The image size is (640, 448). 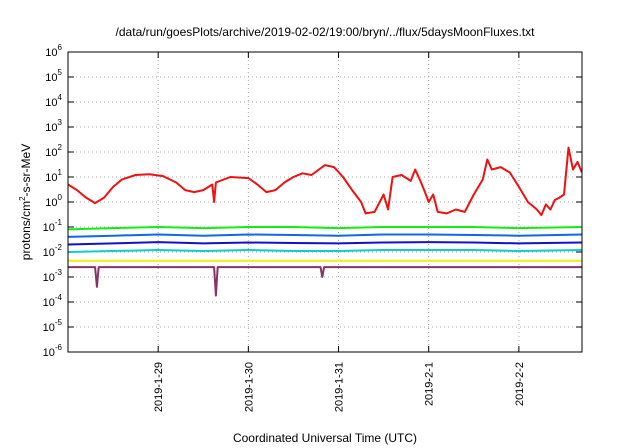 I want to click on x-tick-label: 2019-1-30, so click(x=249, y=387).